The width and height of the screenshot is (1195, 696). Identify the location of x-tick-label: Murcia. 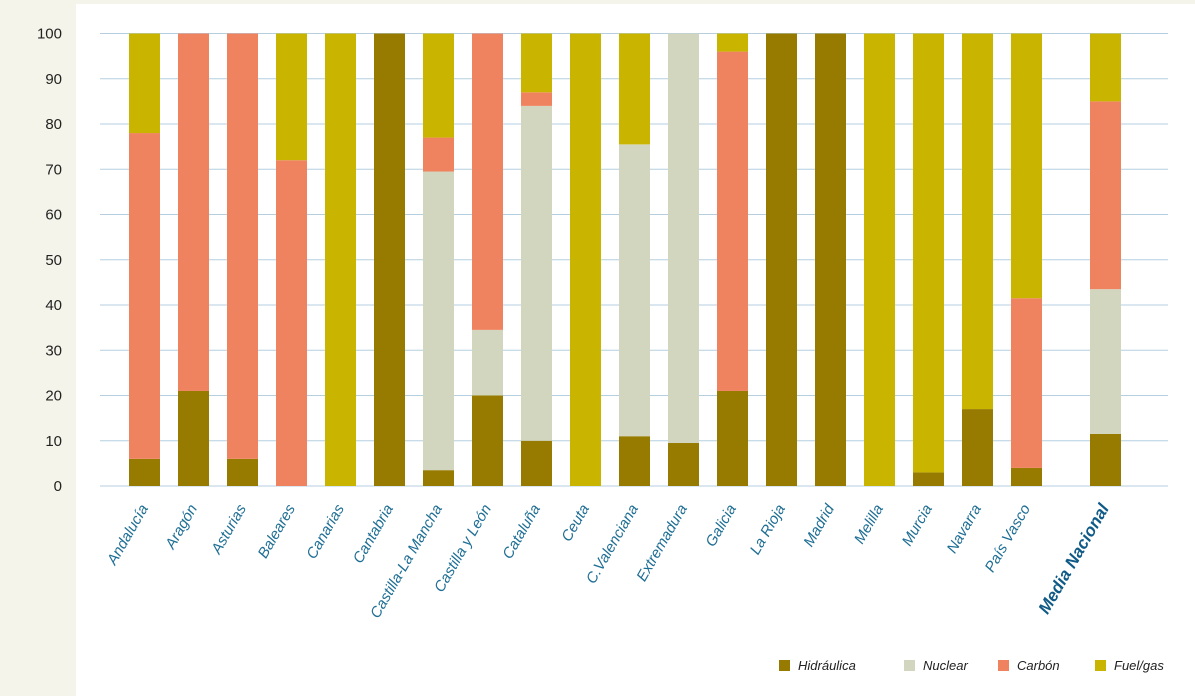
(917, 525).